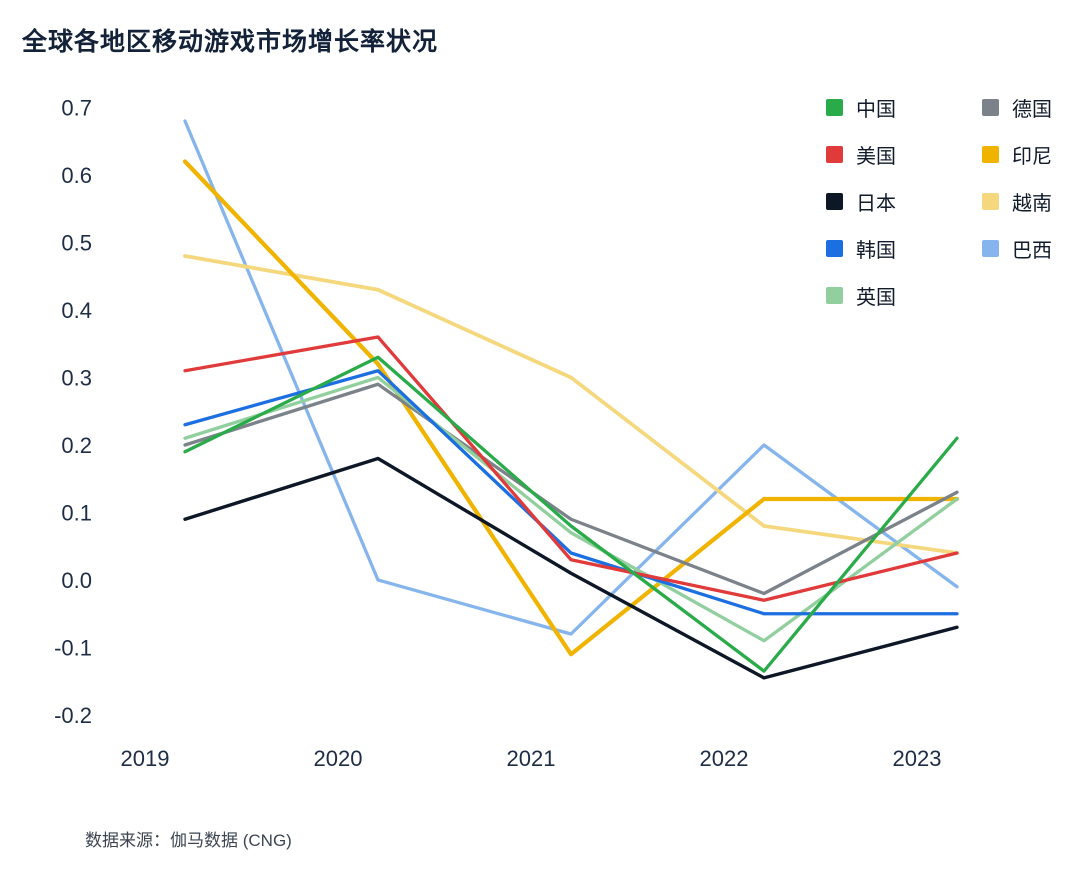 The width and height of the screenshot is (1080, 872). Describe the element at coordinates (73, 715) in the screenshot. I see `y-axis-tick-label: -0.2` at that location.